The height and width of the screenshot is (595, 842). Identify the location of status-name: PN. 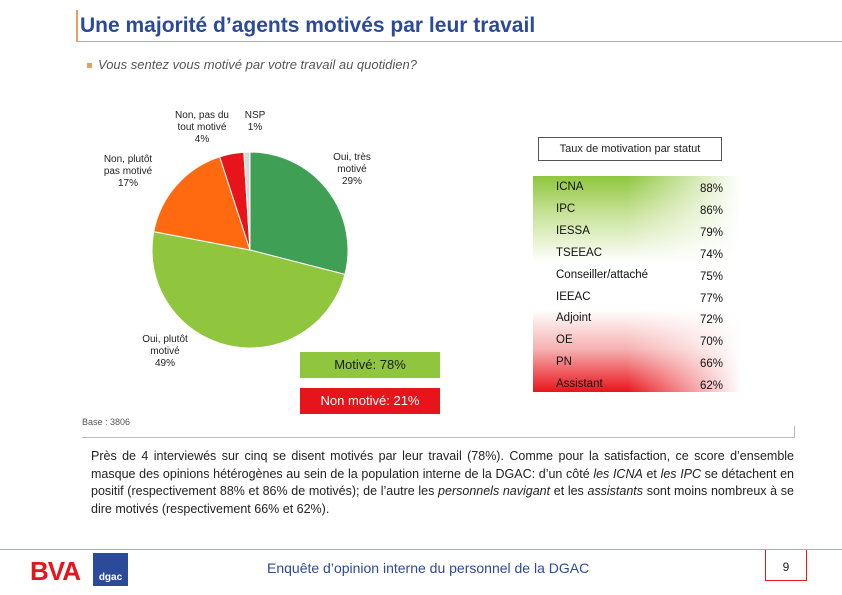
(564, 362).